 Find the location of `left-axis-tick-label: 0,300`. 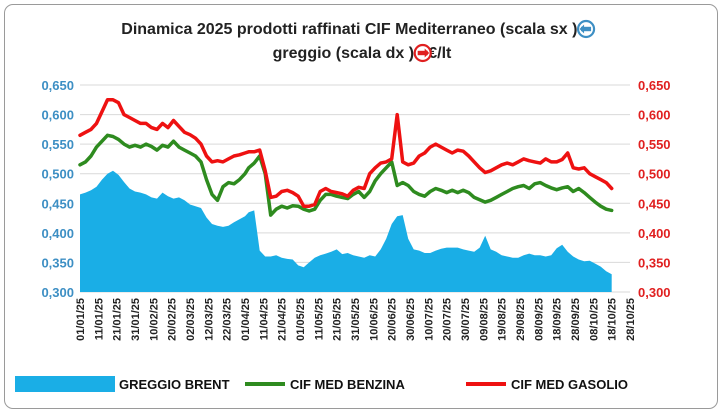

left-axis-tick-label: 0,300 is located at coordinates (57, 292).